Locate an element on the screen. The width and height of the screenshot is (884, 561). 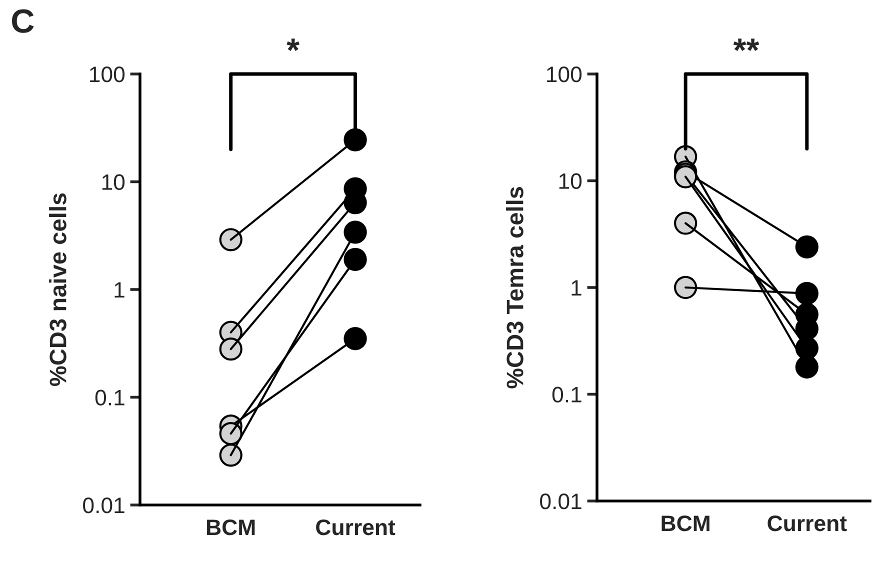
chart-title: C is located at coordinates (23, 21).